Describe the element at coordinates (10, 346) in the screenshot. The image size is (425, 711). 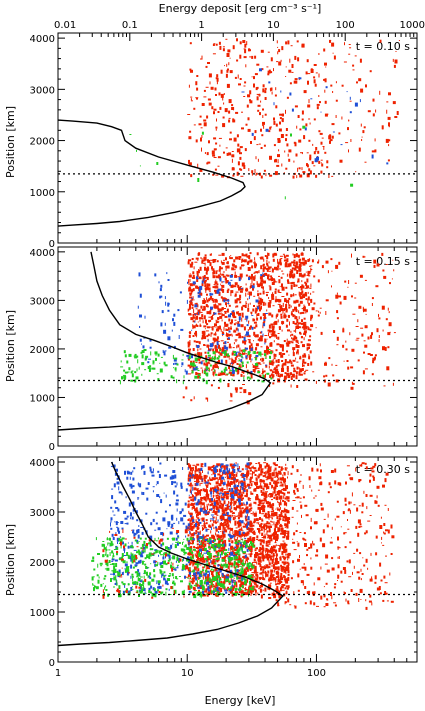
I see `y-axis-label: Position [km]` at that location.